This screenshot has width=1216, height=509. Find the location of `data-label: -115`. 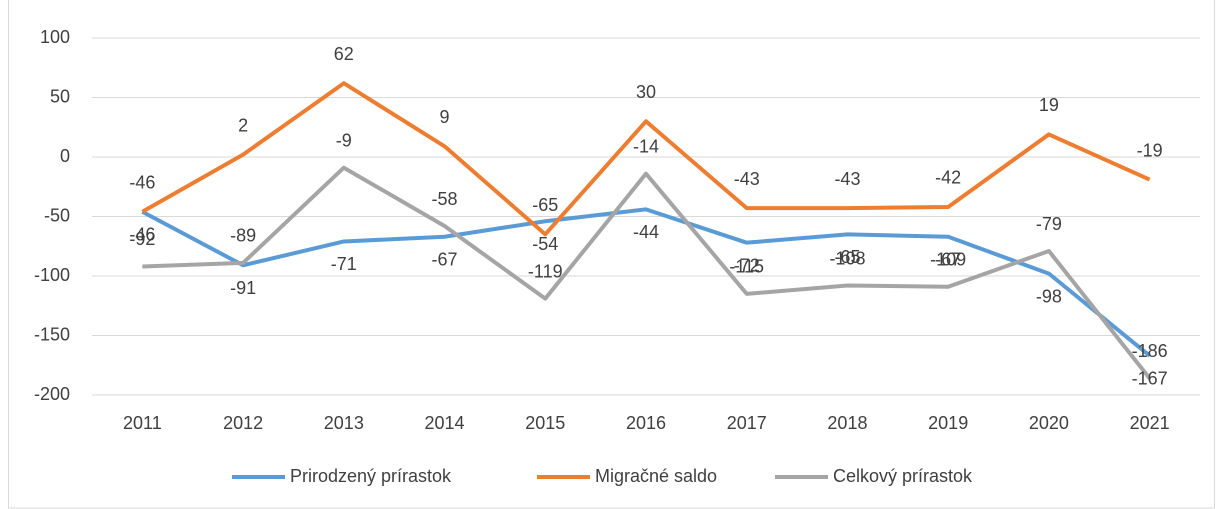

data-label: -115 is located at coordinates (746, 267).